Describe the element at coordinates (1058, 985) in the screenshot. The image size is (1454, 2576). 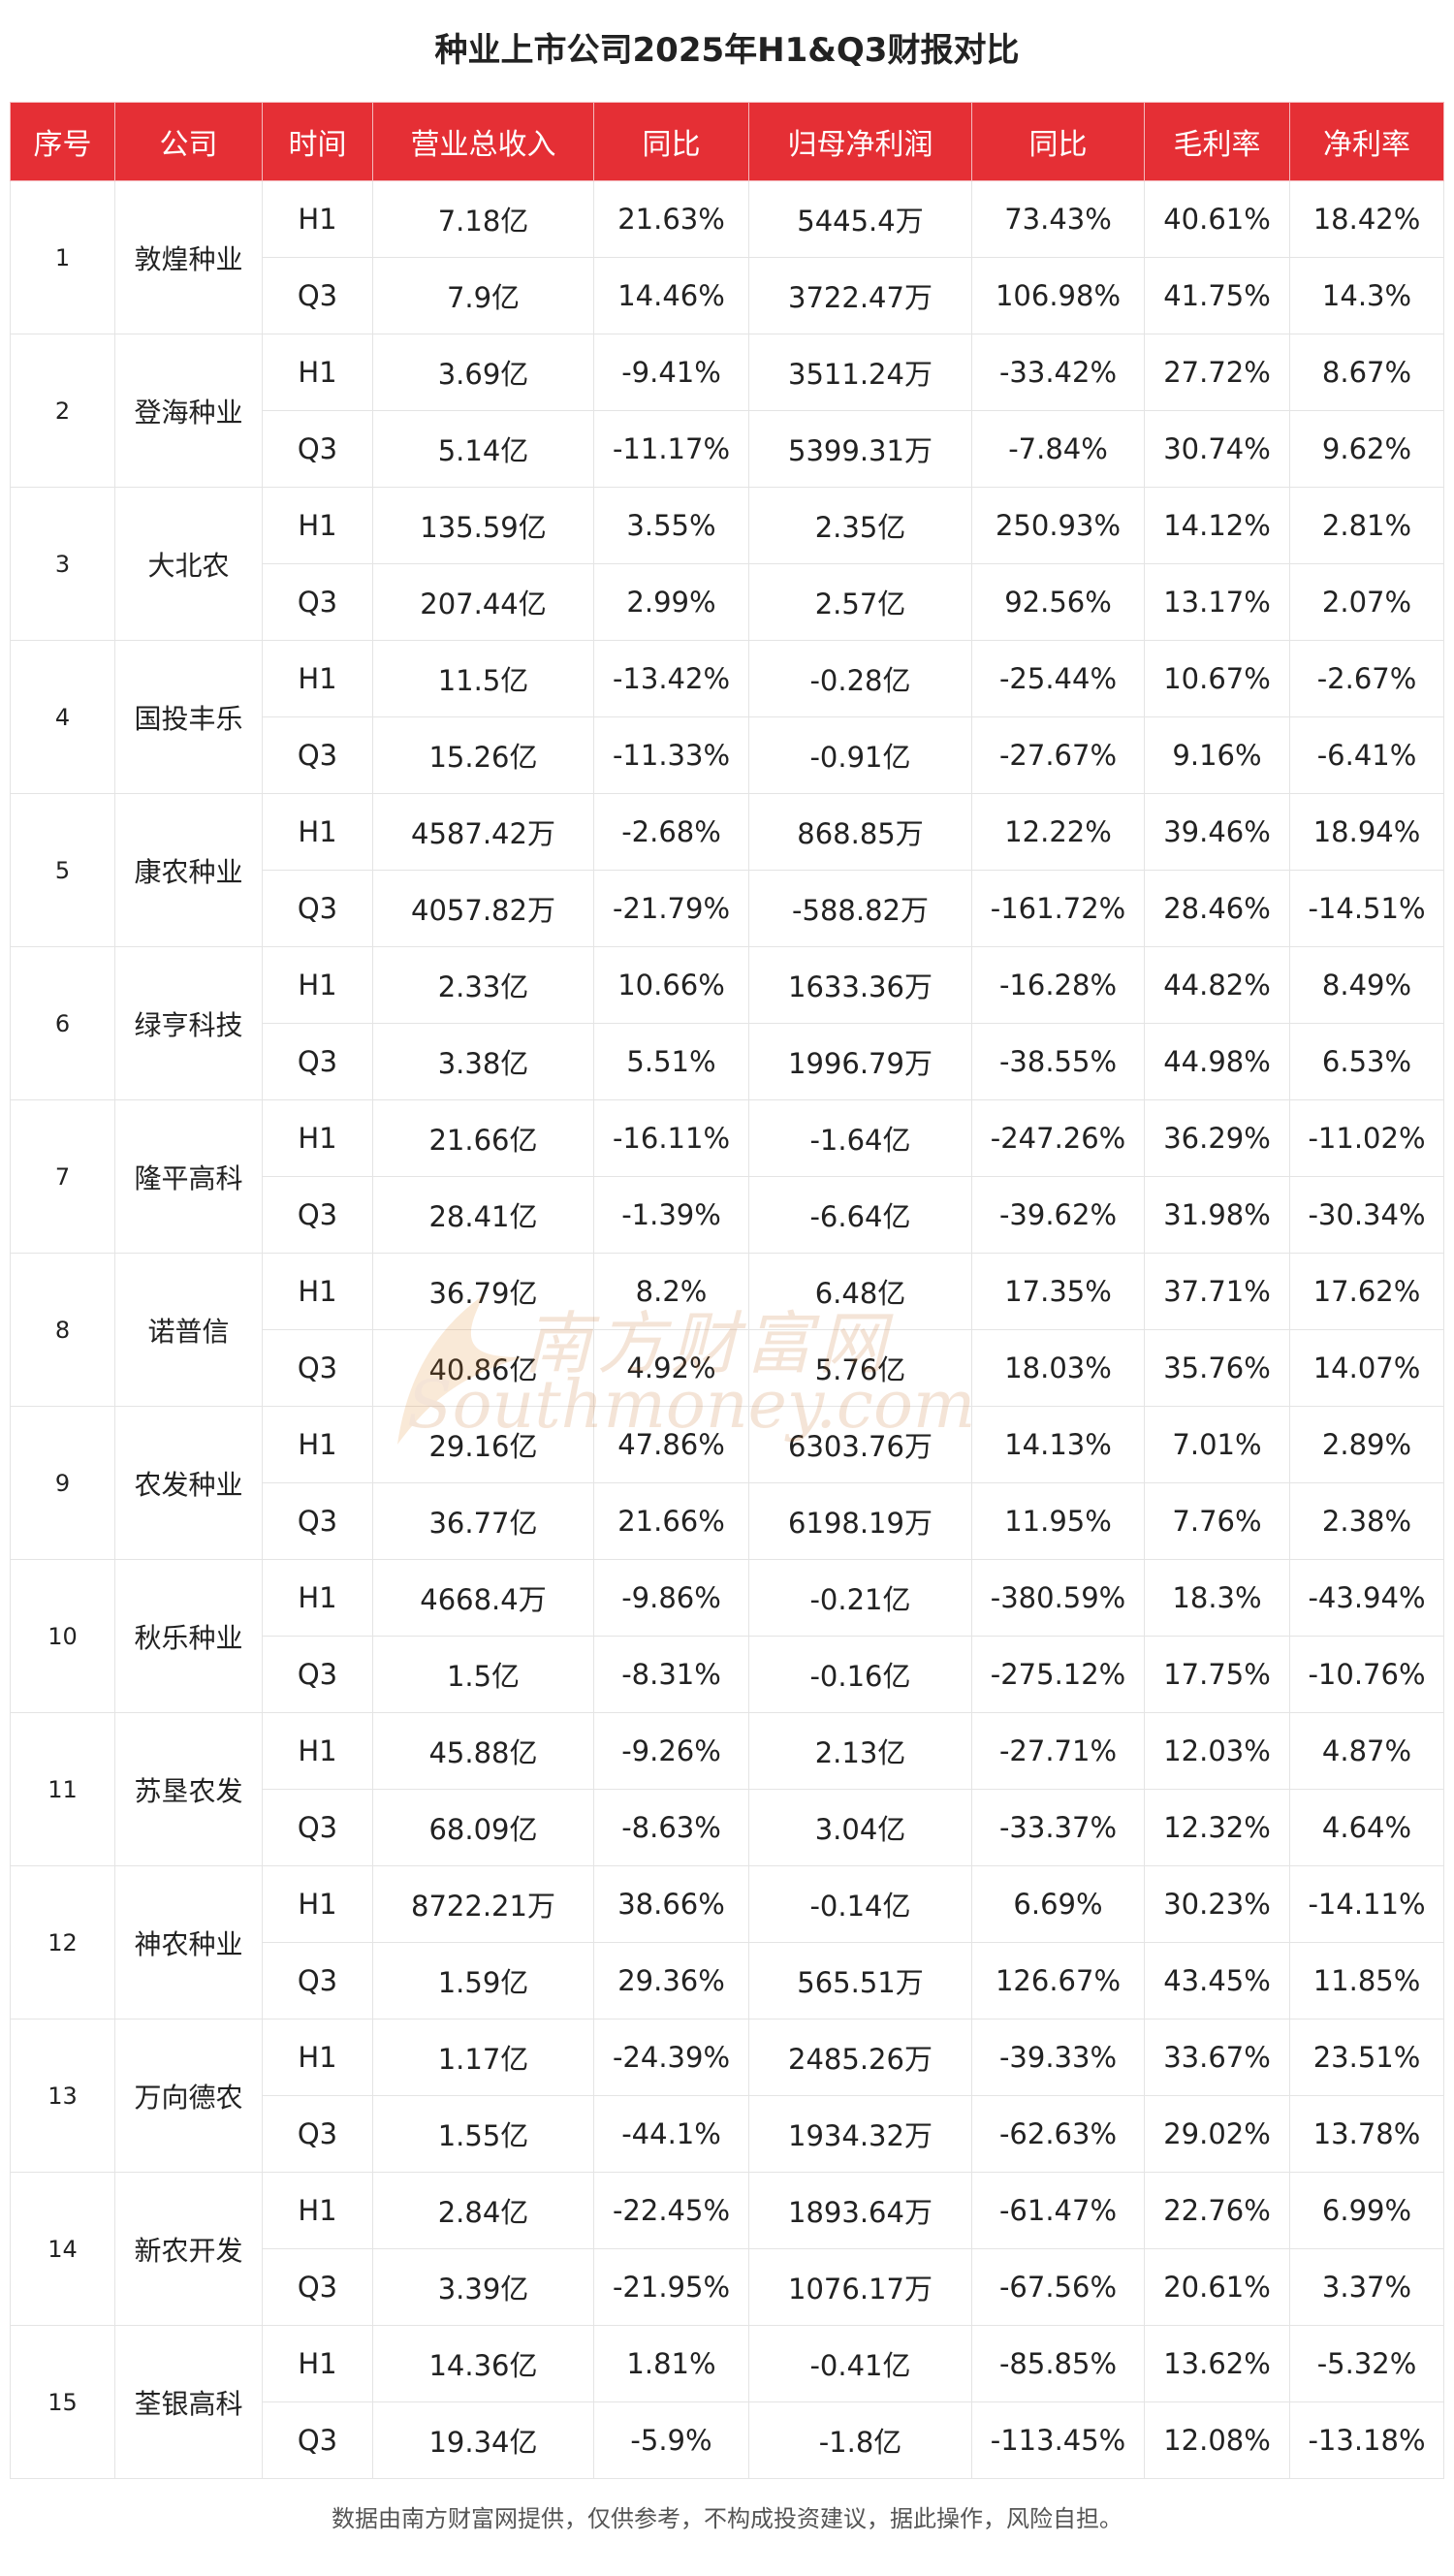
I see `cell-profit-yoy: -16.28%` at that location.